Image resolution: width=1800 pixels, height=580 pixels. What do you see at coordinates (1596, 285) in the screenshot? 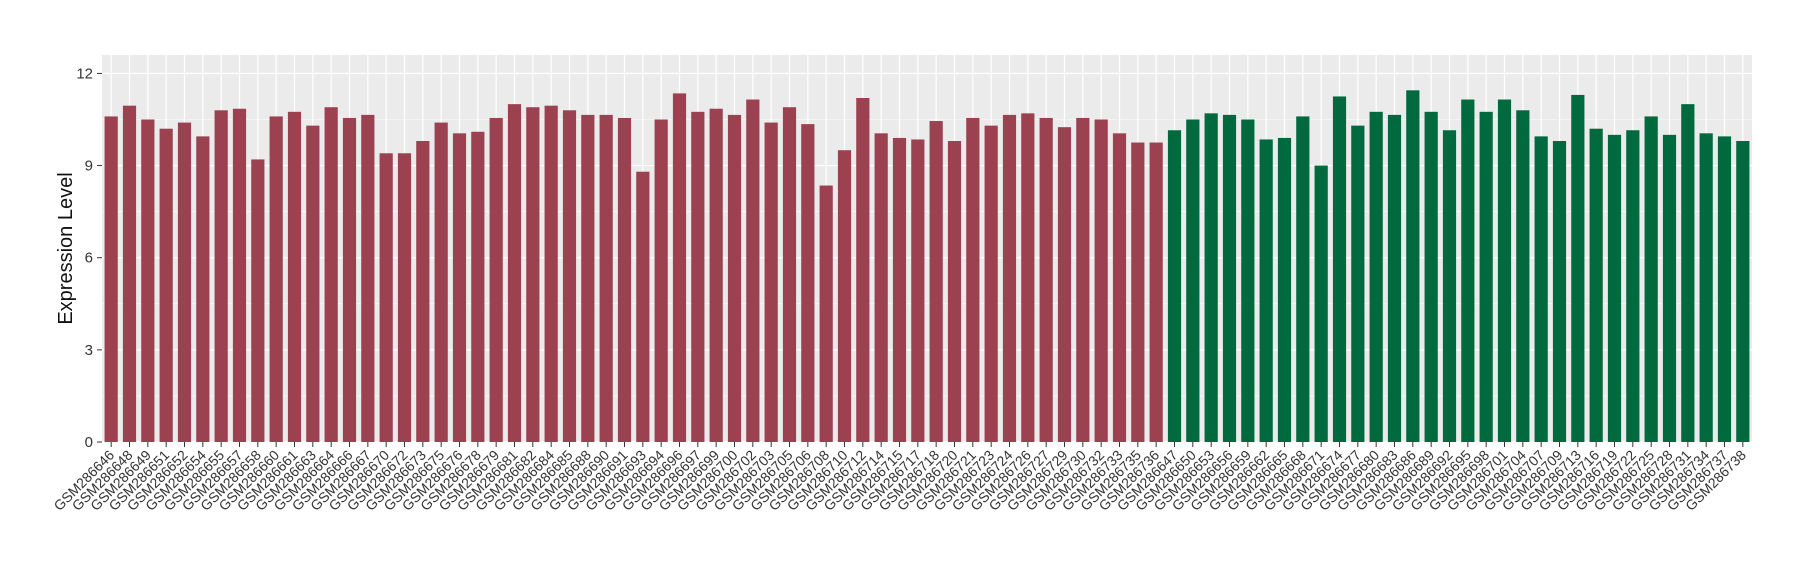
I see `bar-GSM286716` at bounding box center [1596, 285].